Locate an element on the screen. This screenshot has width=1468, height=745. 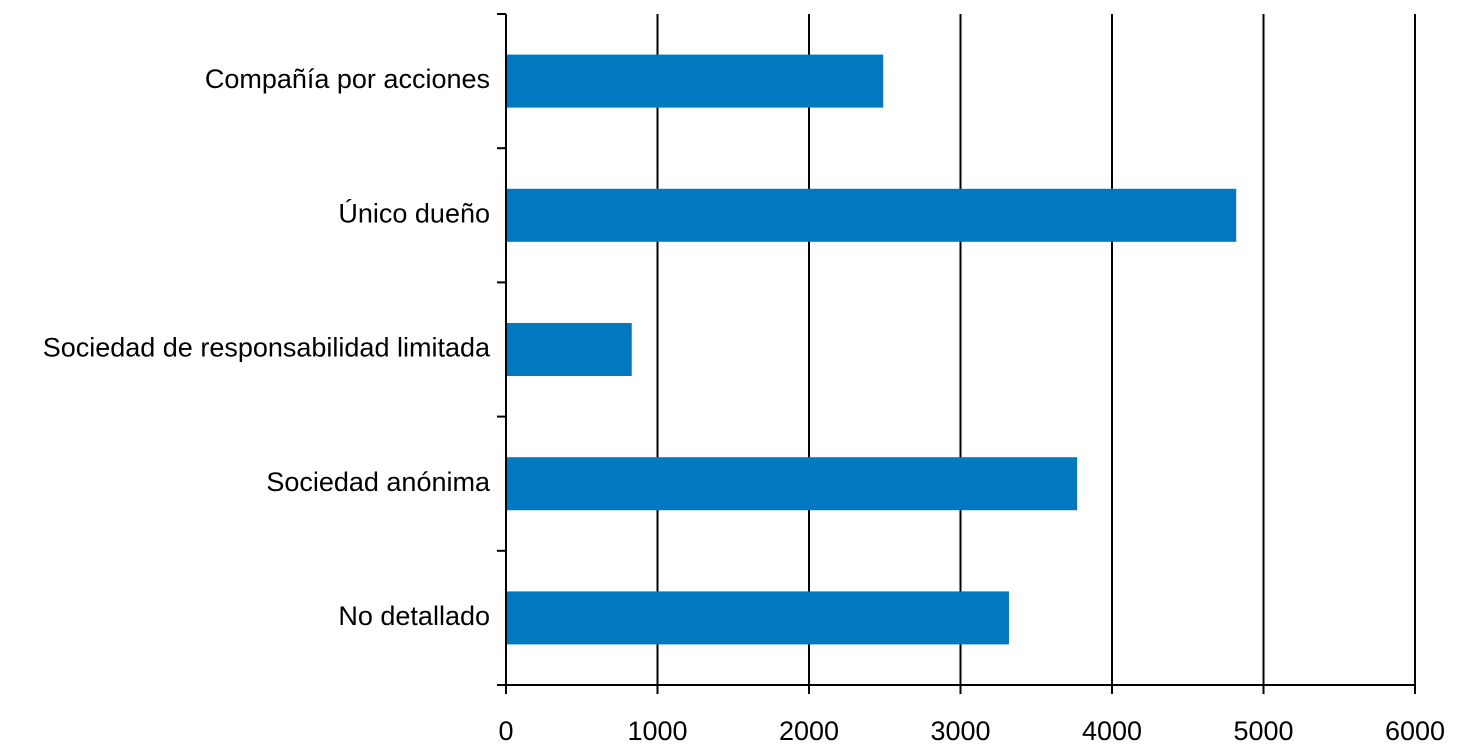
x-tick-labels: 0 1000 2000 3000 4000 5000 6000 is located at coordinates (971, 730).